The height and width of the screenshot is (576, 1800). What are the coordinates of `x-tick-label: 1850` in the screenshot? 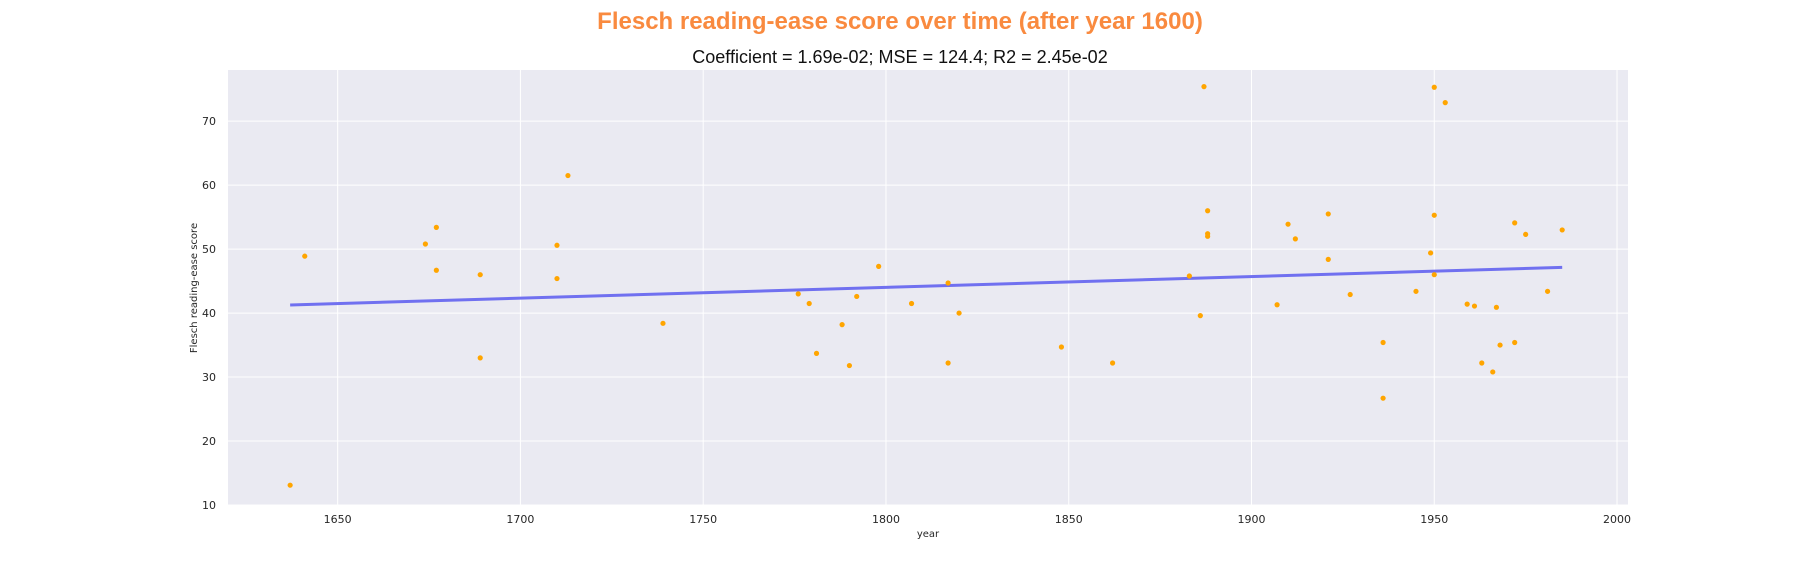 It's located at (1069, 519).